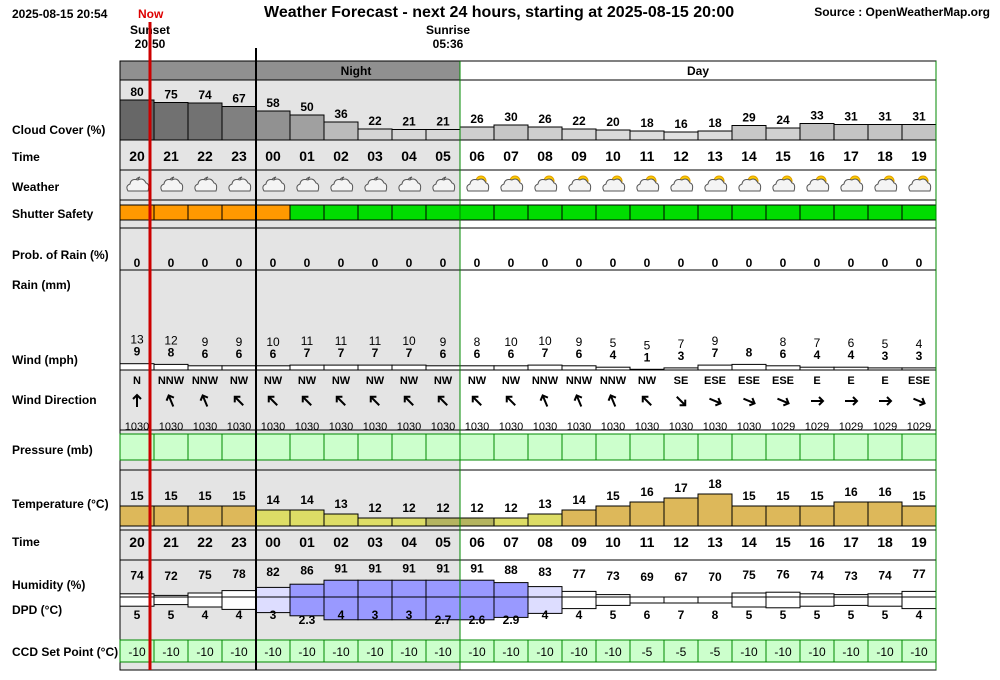 This screenshot has height=680, width=1000. I want to click on wind-gust-value: 4, so click(919, 344).